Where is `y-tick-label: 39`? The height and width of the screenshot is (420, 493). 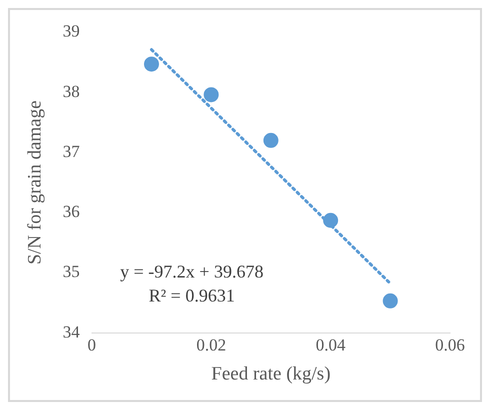
y-tick-label: 39 is located at coordinates (71, 31).